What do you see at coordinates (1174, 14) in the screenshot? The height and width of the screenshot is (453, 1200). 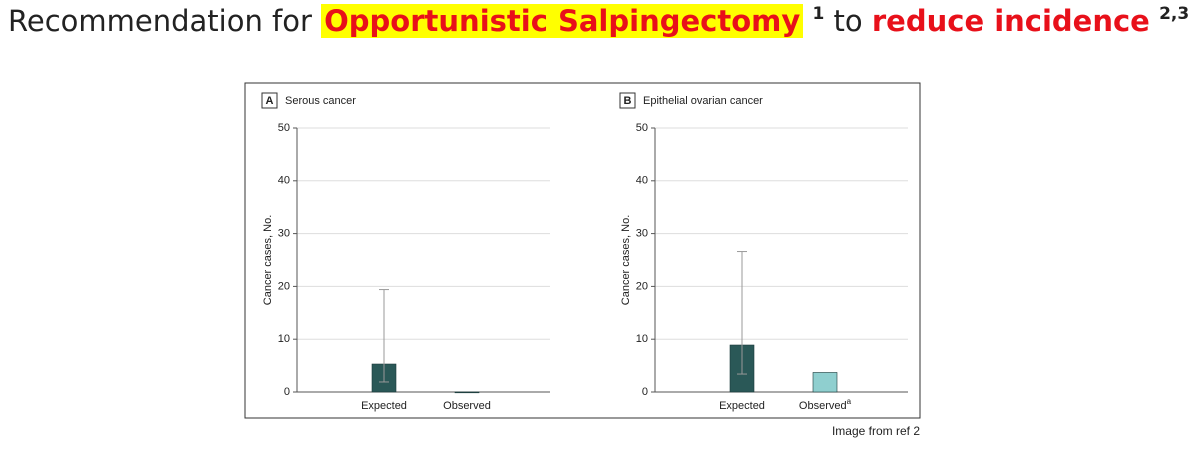 I see `title-ref: 2,3` at bounding box center [1174, 14].